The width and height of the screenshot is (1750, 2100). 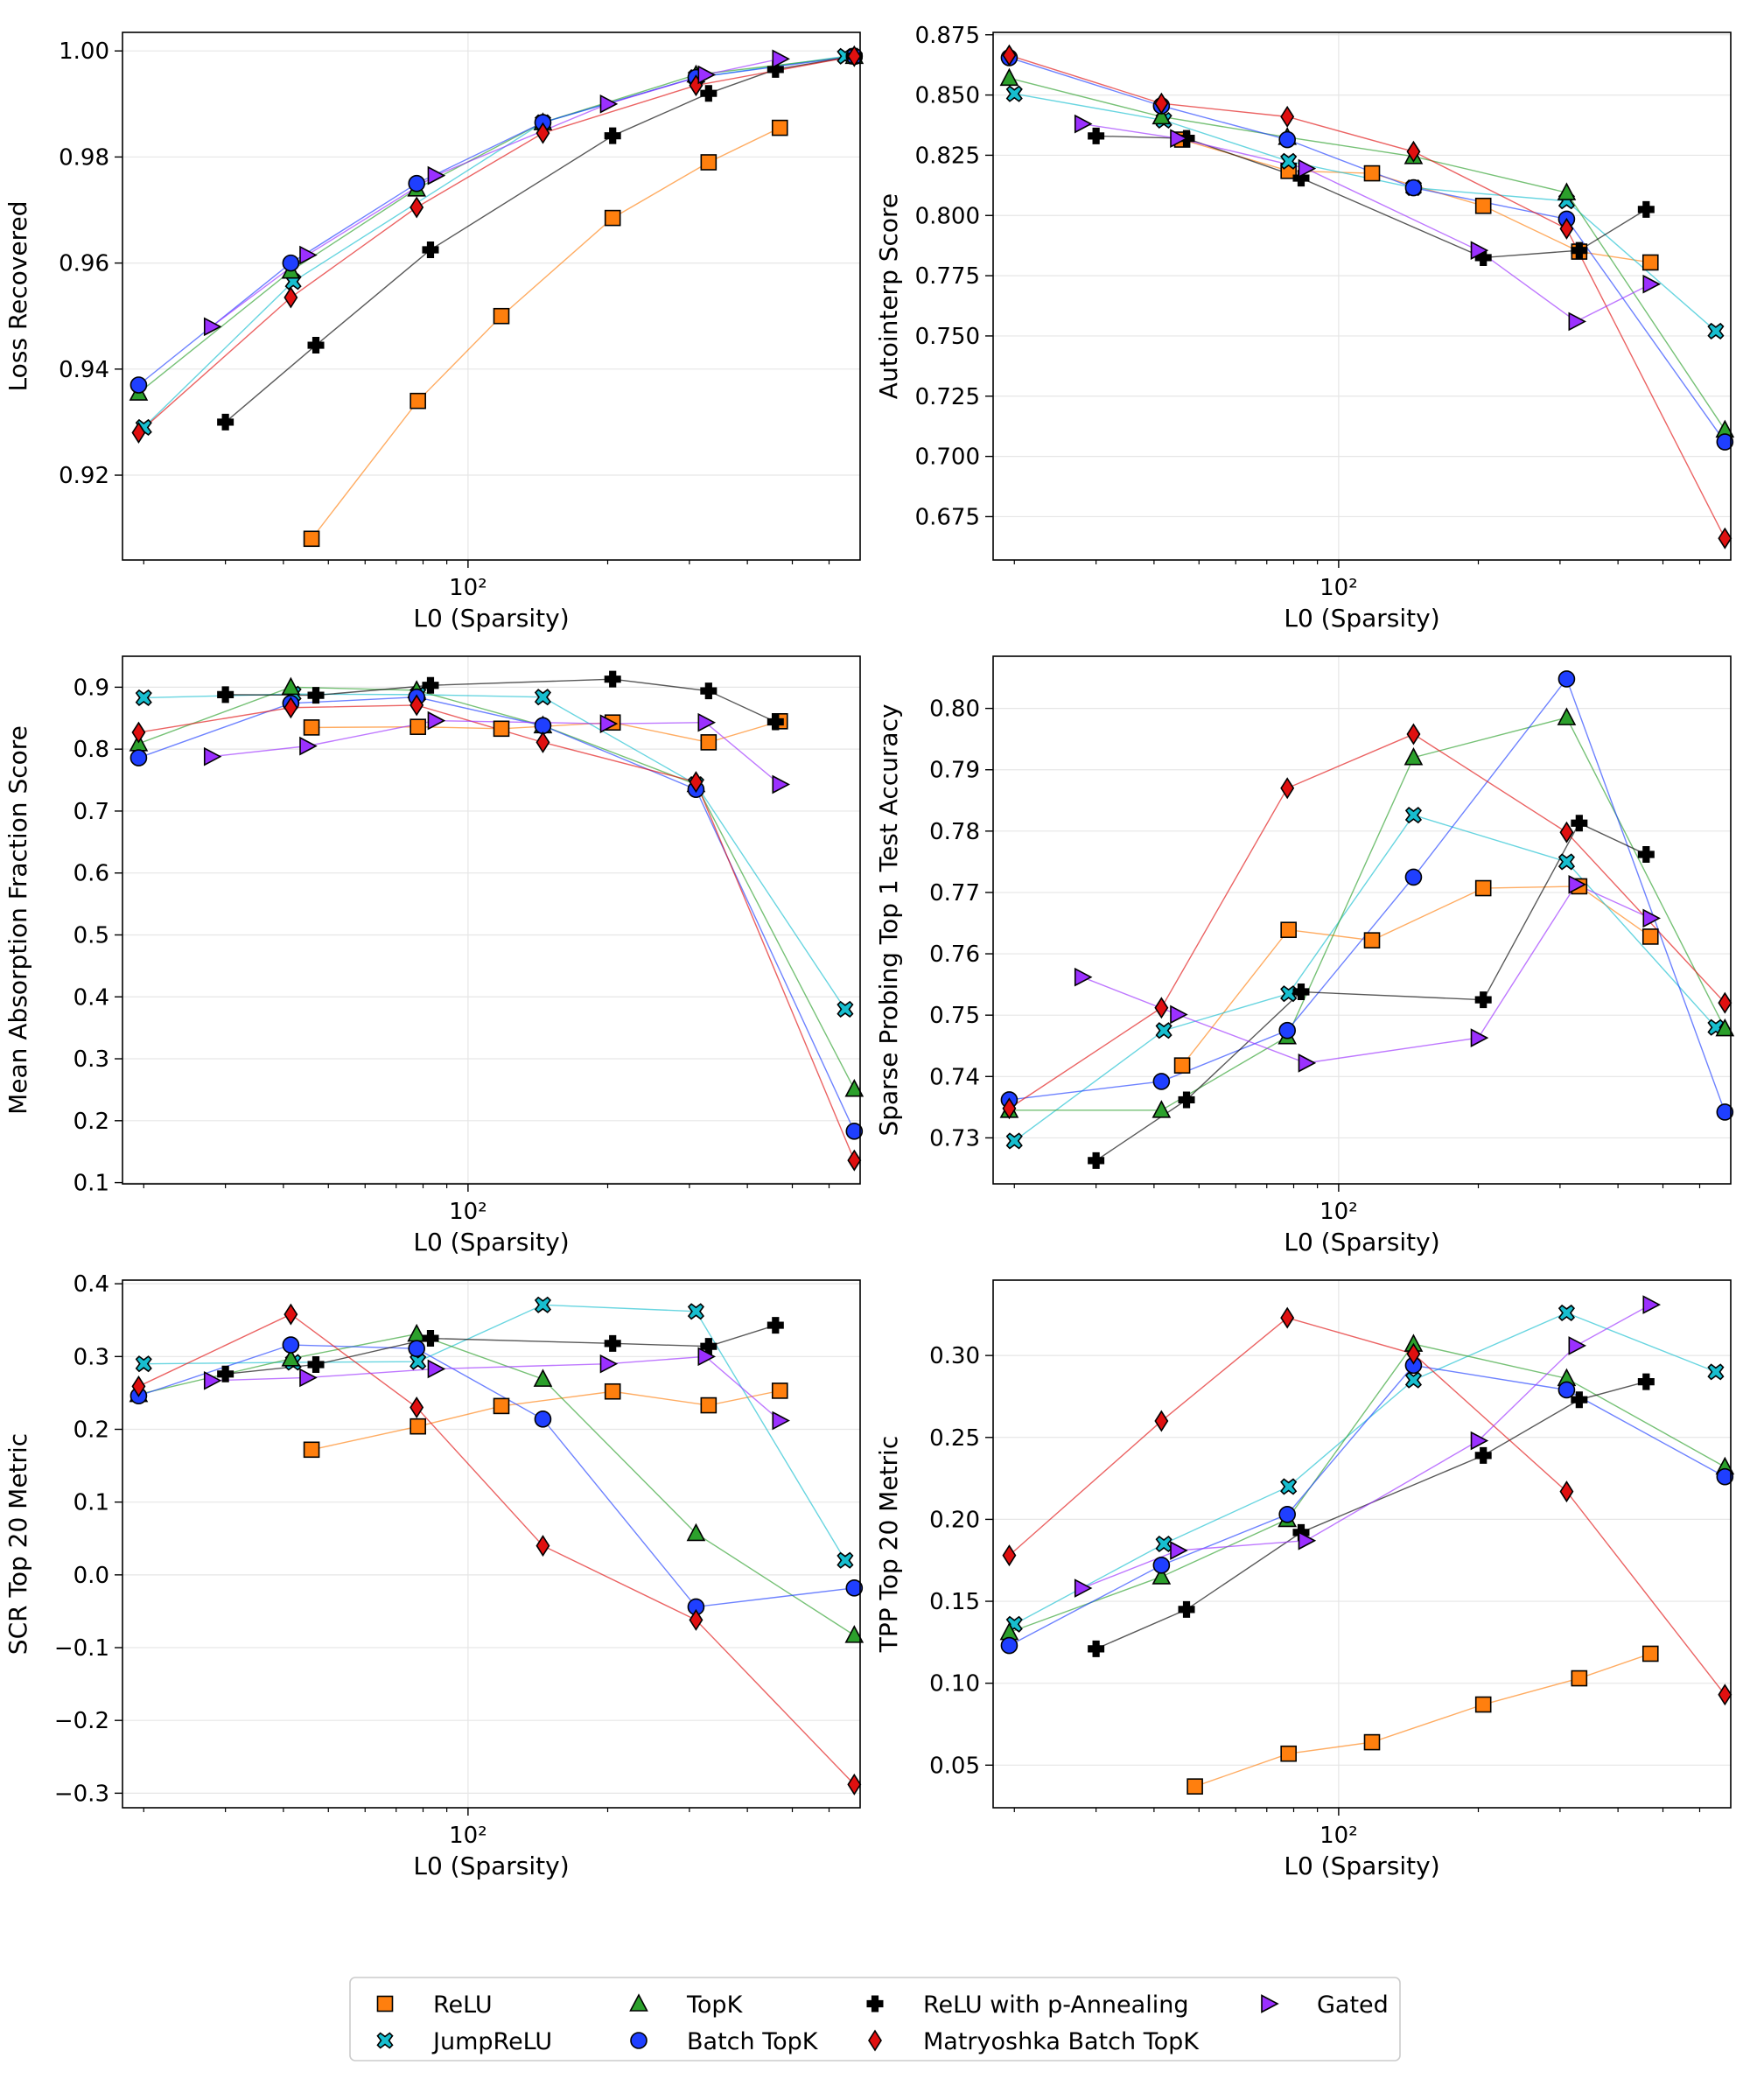 What do you see at coordinates (91, 1059) in the screenshot?
I see `y-tick-label: 0.3` at bounding box center [91, 1059].